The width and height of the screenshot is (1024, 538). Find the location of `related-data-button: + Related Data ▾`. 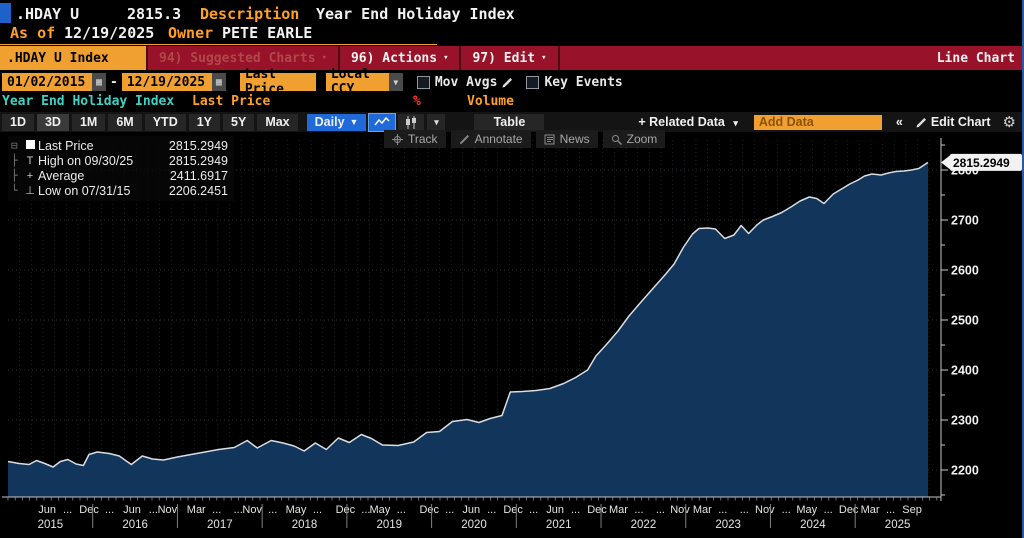

related-data-button: + Related Data ▾ is located at coordinates (688, 122).